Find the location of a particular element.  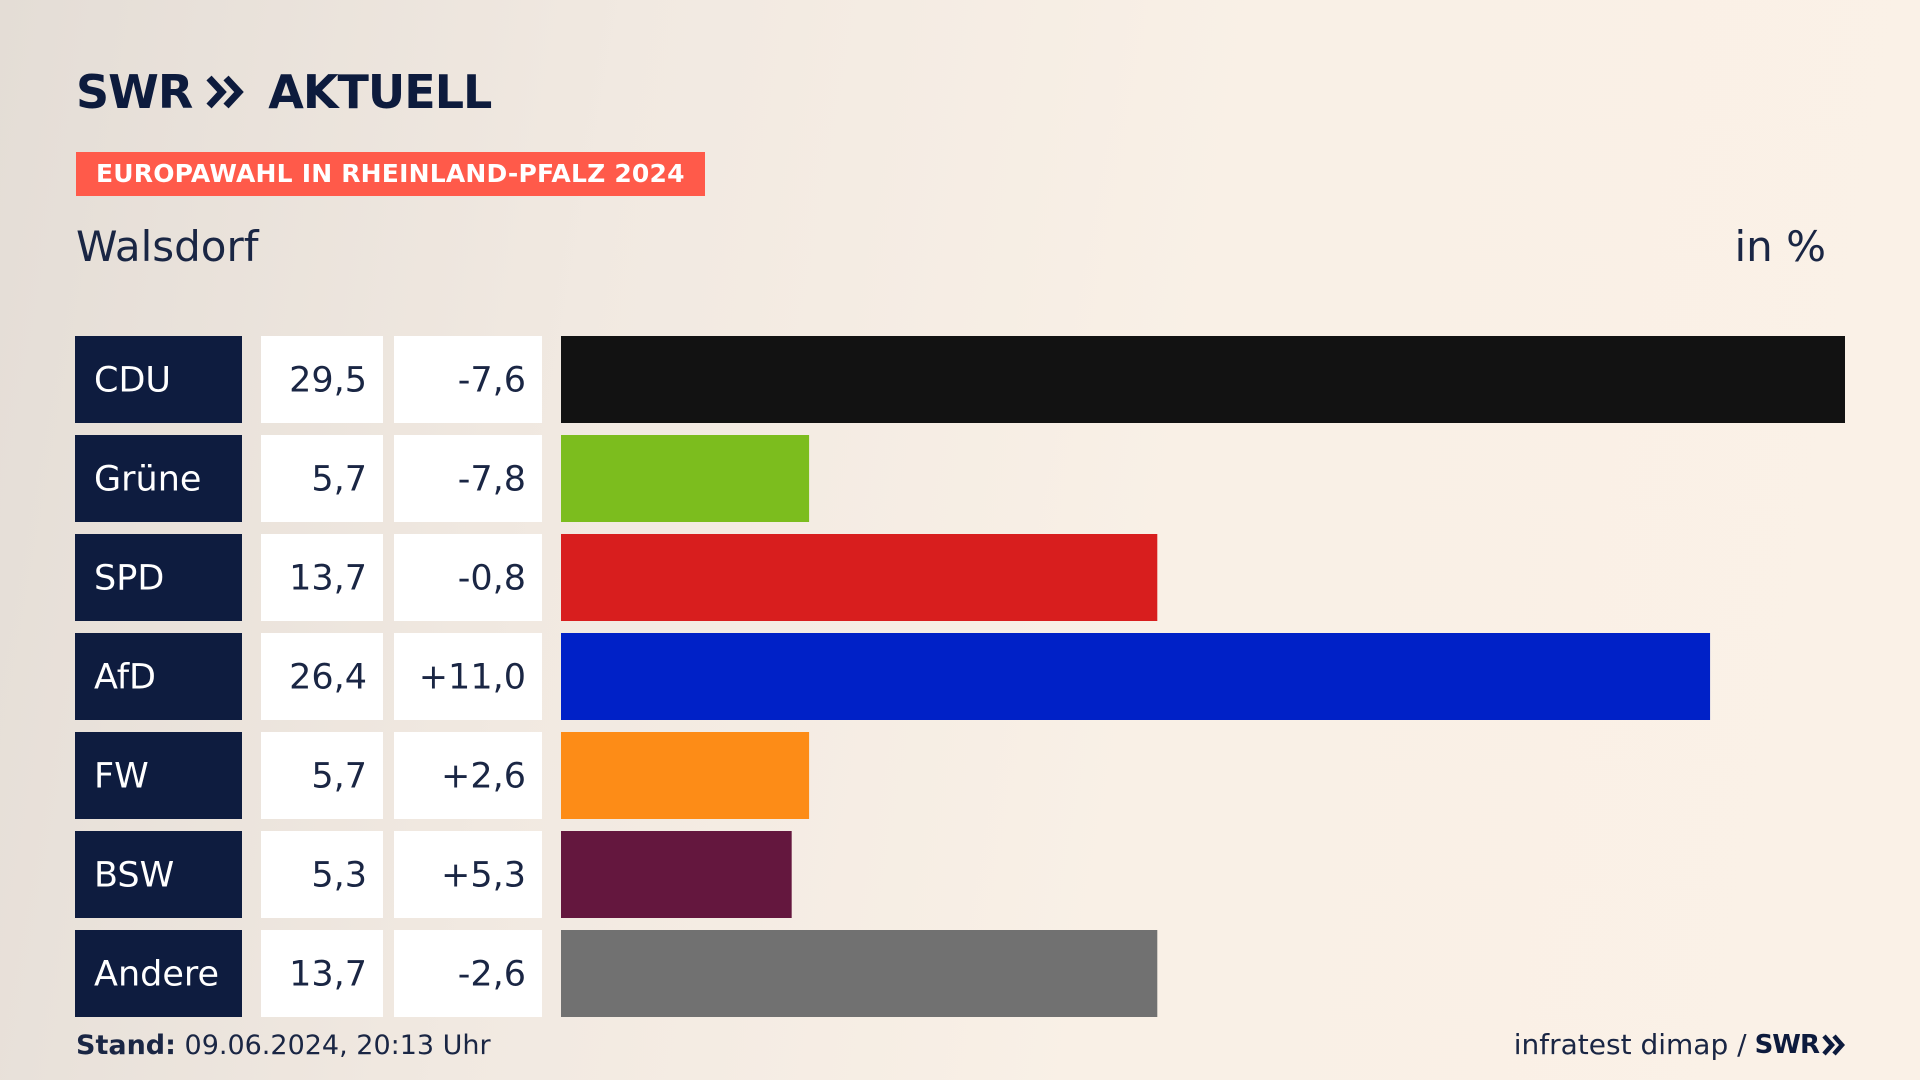

value-label: 26,4 is located at coordinates (328, 678).